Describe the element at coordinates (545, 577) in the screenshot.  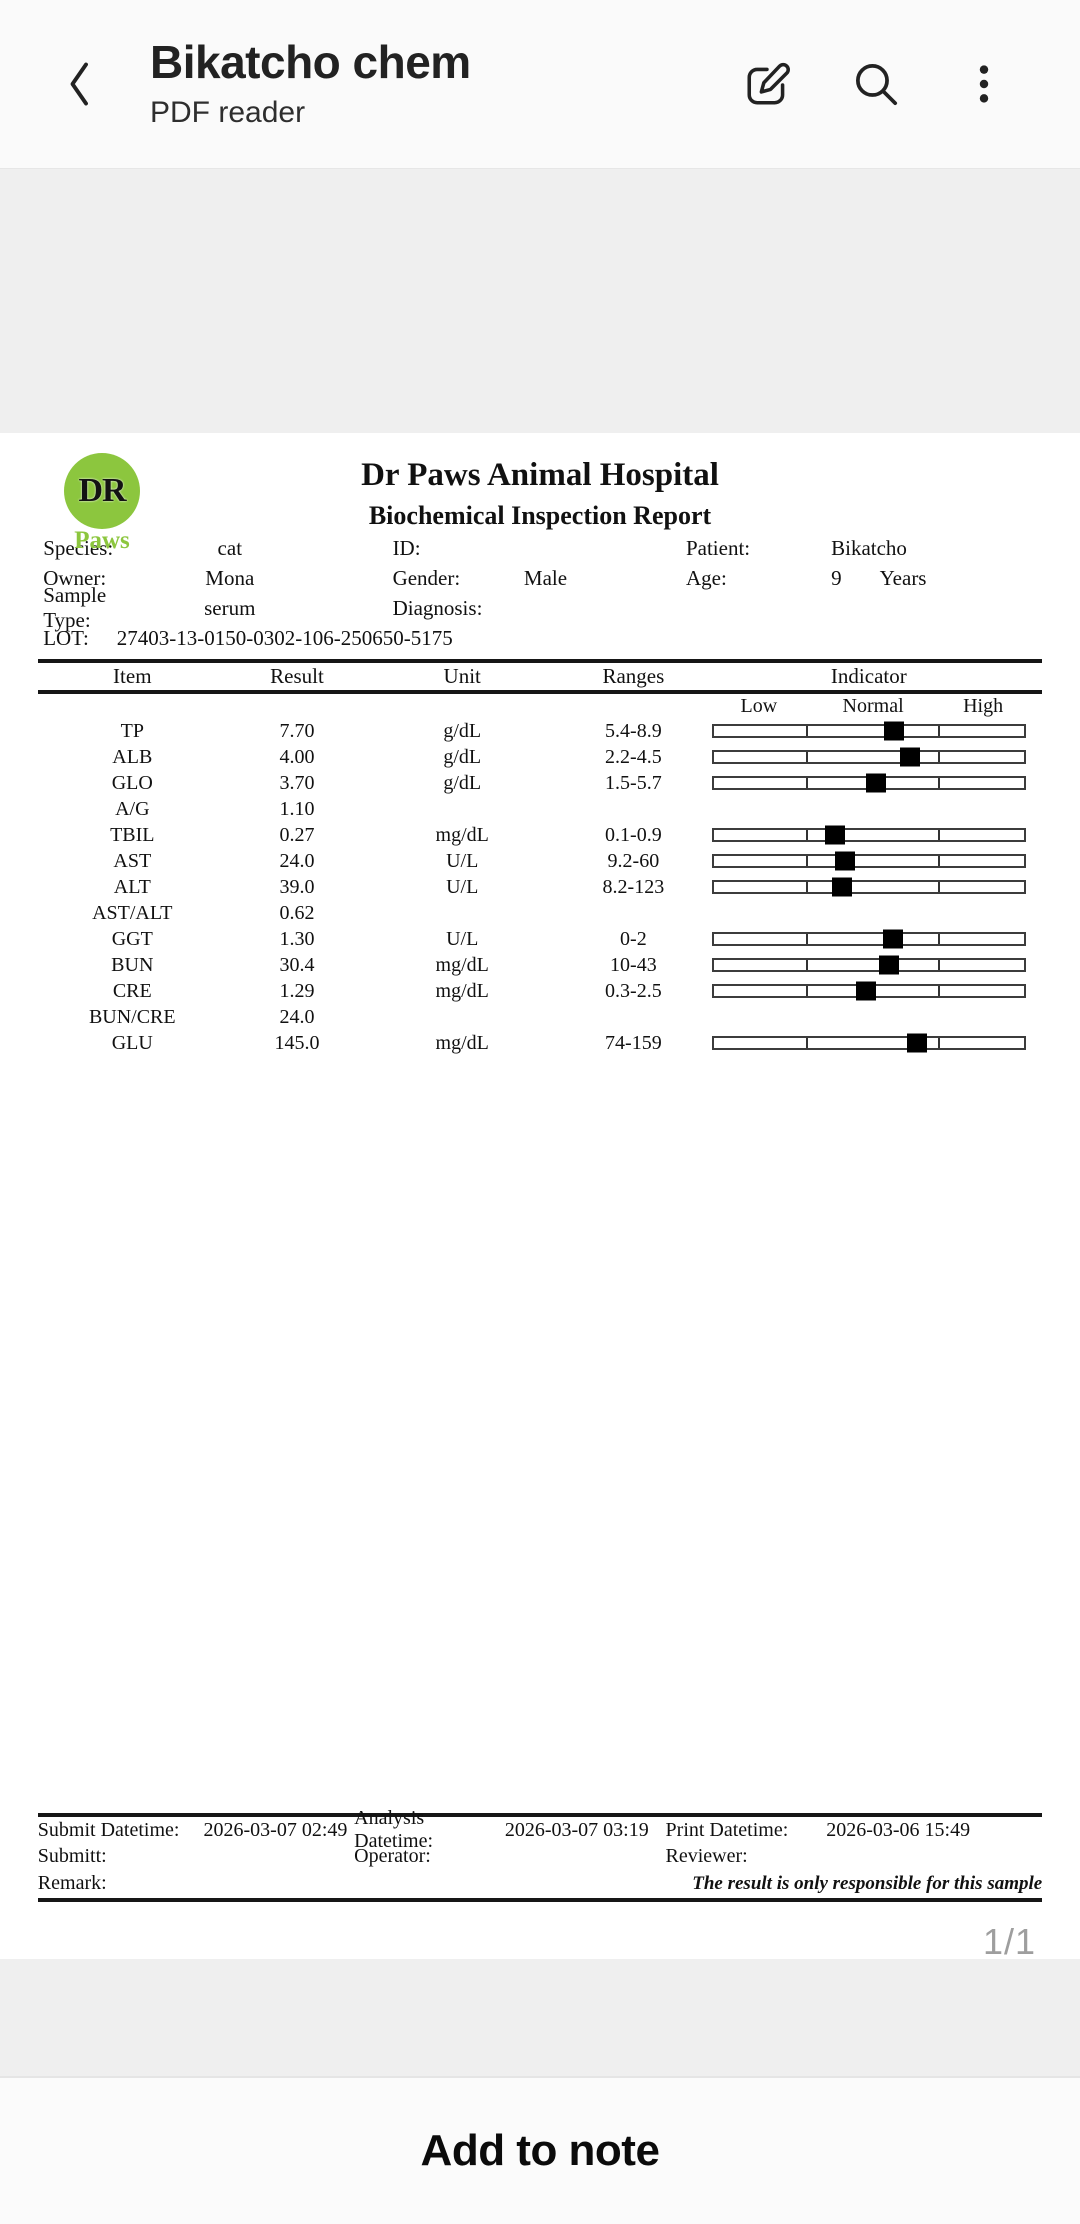
I see `info-value: Male` at that location.